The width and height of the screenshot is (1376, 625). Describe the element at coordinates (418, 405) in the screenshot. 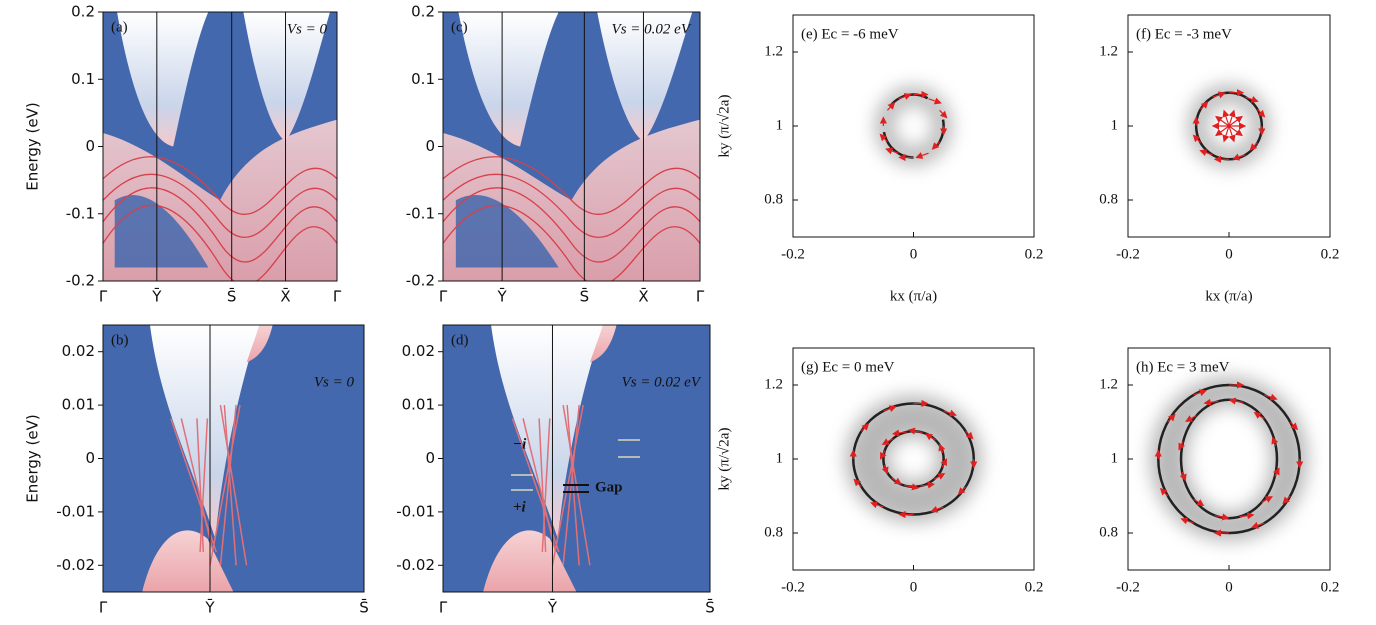

I see `y-tick-label: 0.01` at that location.